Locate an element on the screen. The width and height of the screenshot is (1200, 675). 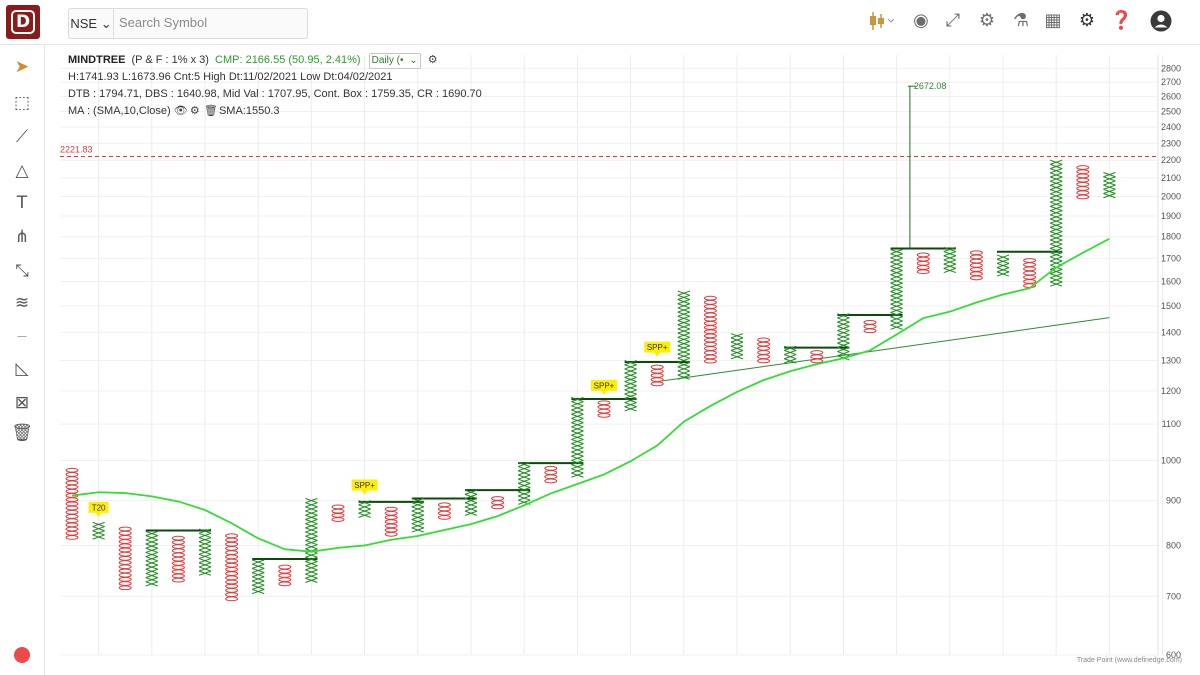
chart-settings-icon: ⚙ is located at coordinates (432, 60).